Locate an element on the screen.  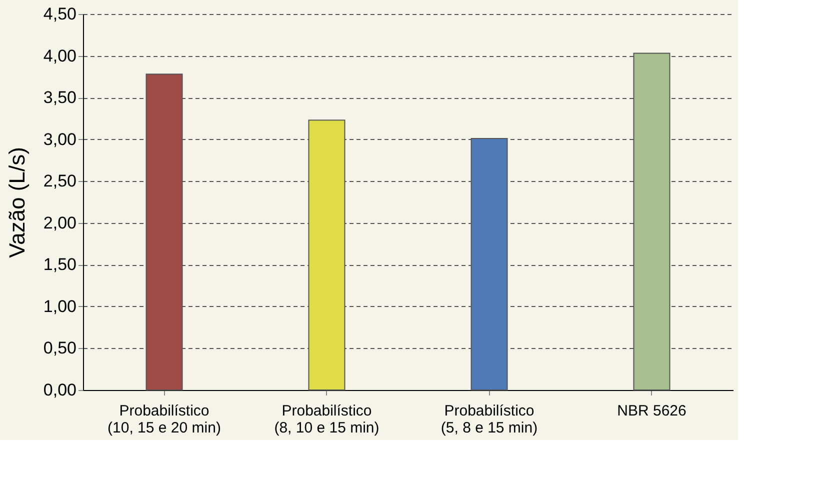
y-tick-label: 2,50 is located at coordinates (59, 181).